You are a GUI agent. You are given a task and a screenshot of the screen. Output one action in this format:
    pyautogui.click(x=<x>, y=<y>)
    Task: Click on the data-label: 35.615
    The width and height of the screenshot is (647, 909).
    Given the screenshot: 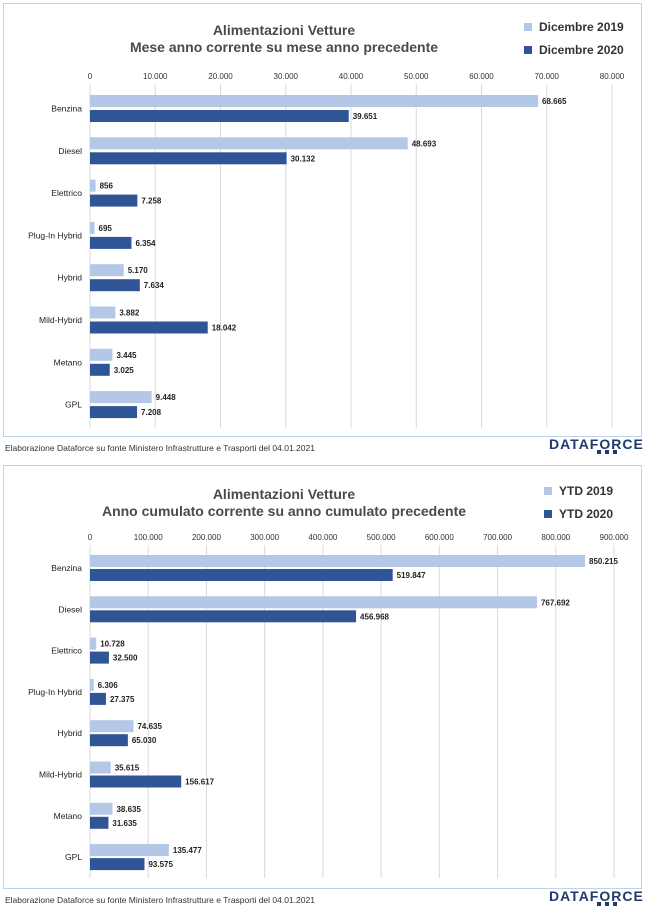 What is the action you would take?
    pyautogui.click(x=127, y=768)
    